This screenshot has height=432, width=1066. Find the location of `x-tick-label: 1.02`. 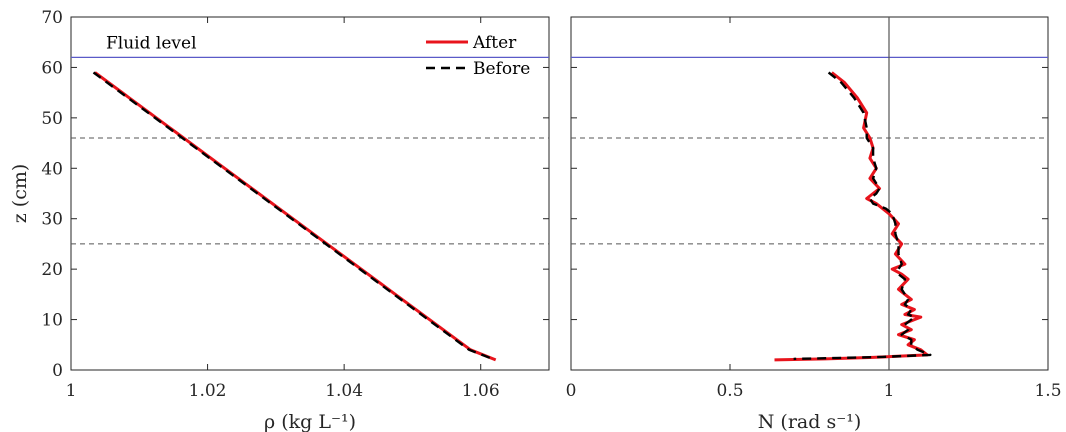

x-tick-label: 1.02 is located at coordinates (208, 391).